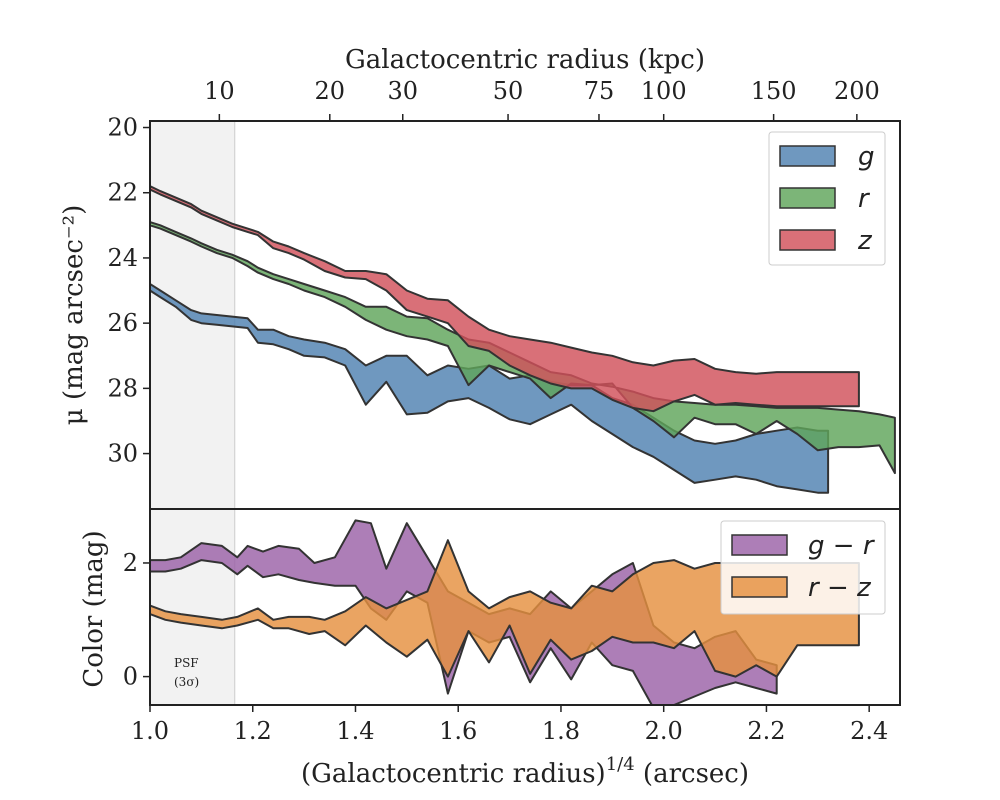  Describe the element at coordinates (840, 588) in the screenshot. I see `legend-label-r-z: r − z` at that location.